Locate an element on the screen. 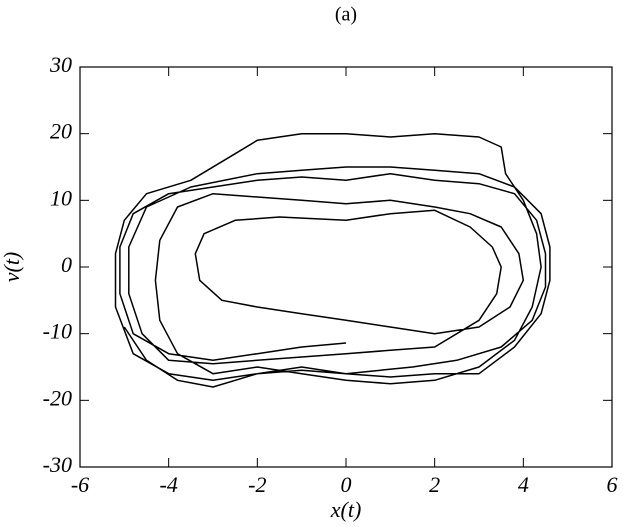 This screenshot has height=527, width=623. y-tick-label: -10 is located at coordinates (57, 331).